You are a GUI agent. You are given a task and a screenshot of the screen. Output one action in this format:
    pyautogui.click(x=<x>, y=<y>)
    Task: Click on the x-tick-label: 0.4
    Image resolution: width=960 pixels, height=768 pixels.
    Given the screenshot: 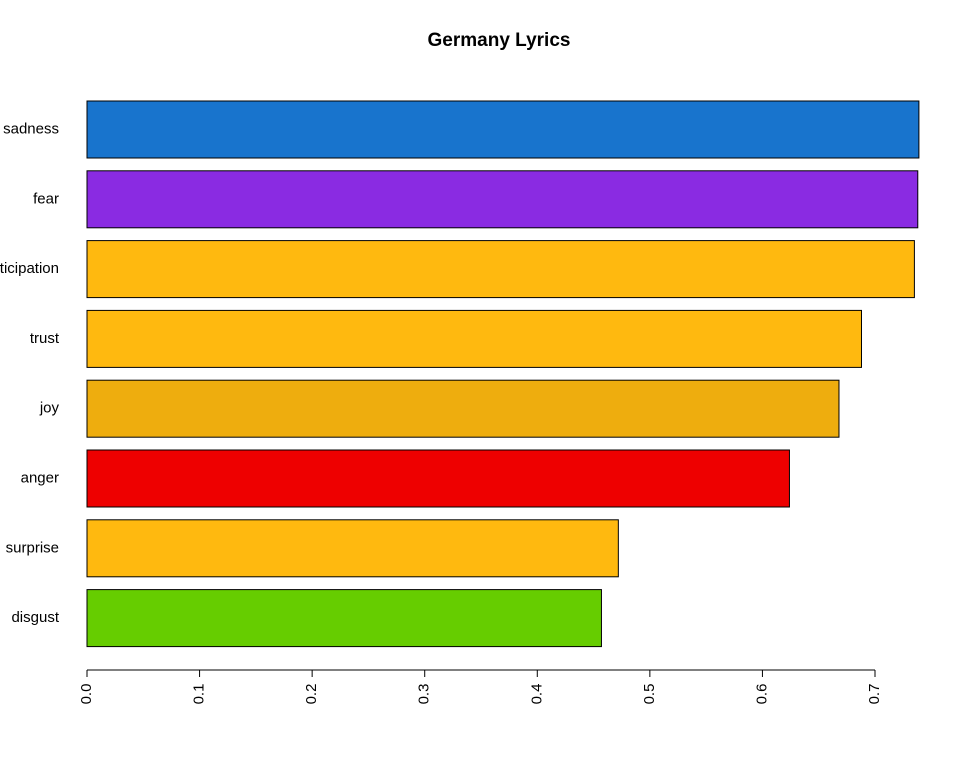 What is the action you would take?
    pyautogui.click(x=536, y=694)
    